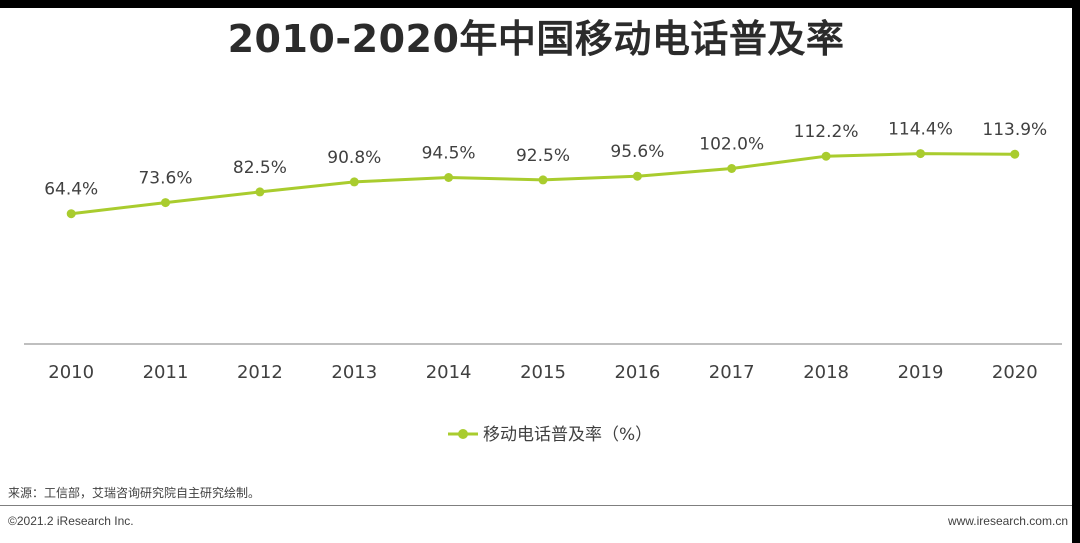 This screenshot has width=1080, height=543. I want to click on data-label: 94.5%, so click(449, 154).